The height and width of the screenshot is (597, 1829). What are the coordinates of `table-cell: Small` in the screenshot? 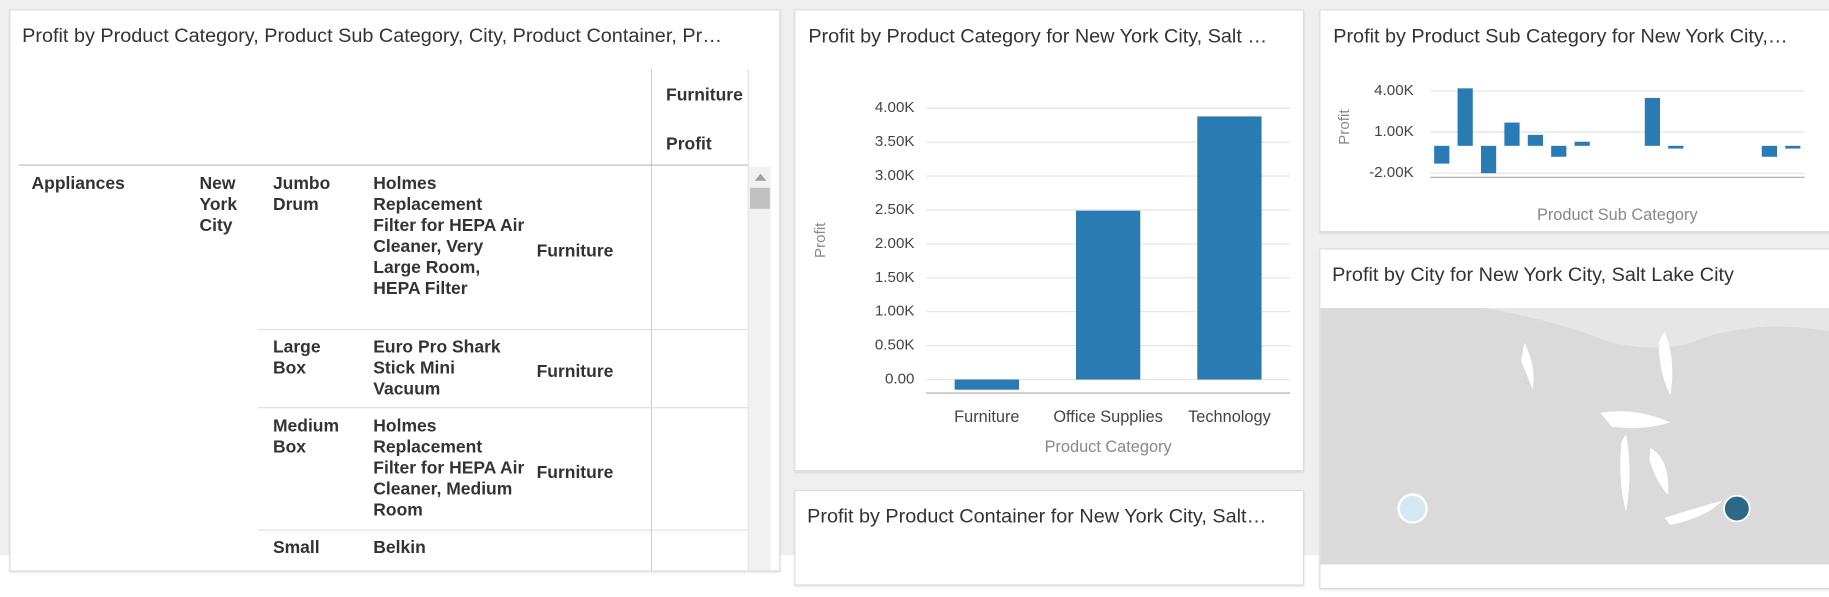 It's located at (296, 547).